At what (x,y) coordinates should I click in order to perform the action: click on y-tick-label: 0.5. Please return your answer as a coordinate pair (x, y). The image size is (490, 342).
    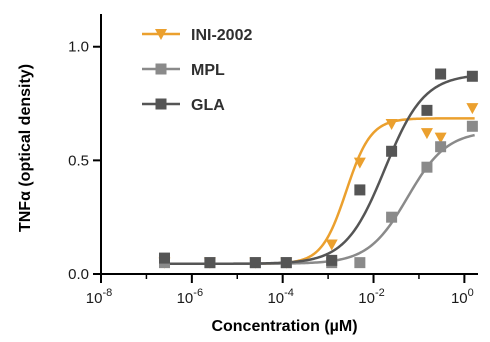
    Looking at the image, I should click on (78, 160).